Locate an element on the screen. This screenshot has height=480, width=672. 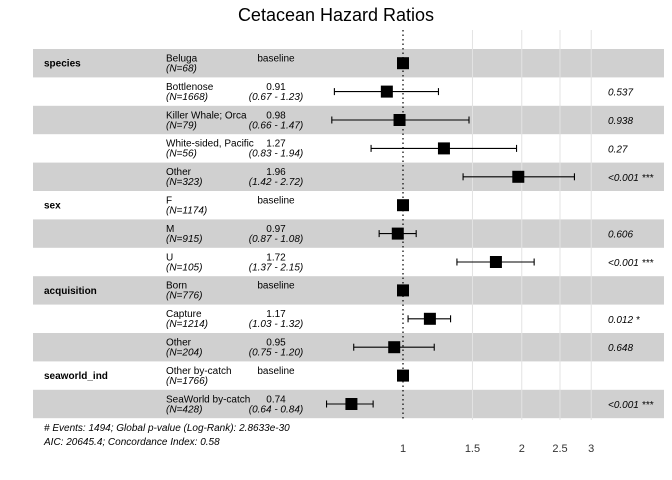
variable-label: species is located at coordinates (62, 64).